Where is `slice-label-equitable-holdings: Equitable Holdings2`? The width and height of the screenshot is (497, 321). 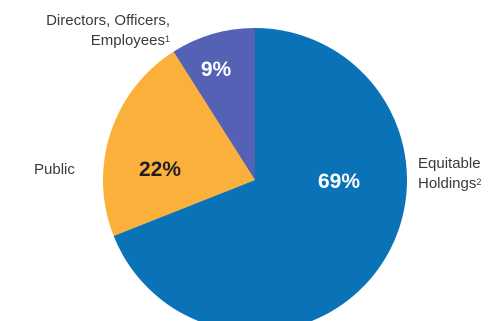
slice-label-equitable-holdings: Equitable Holdings2 is located at coordinates (449, 174).